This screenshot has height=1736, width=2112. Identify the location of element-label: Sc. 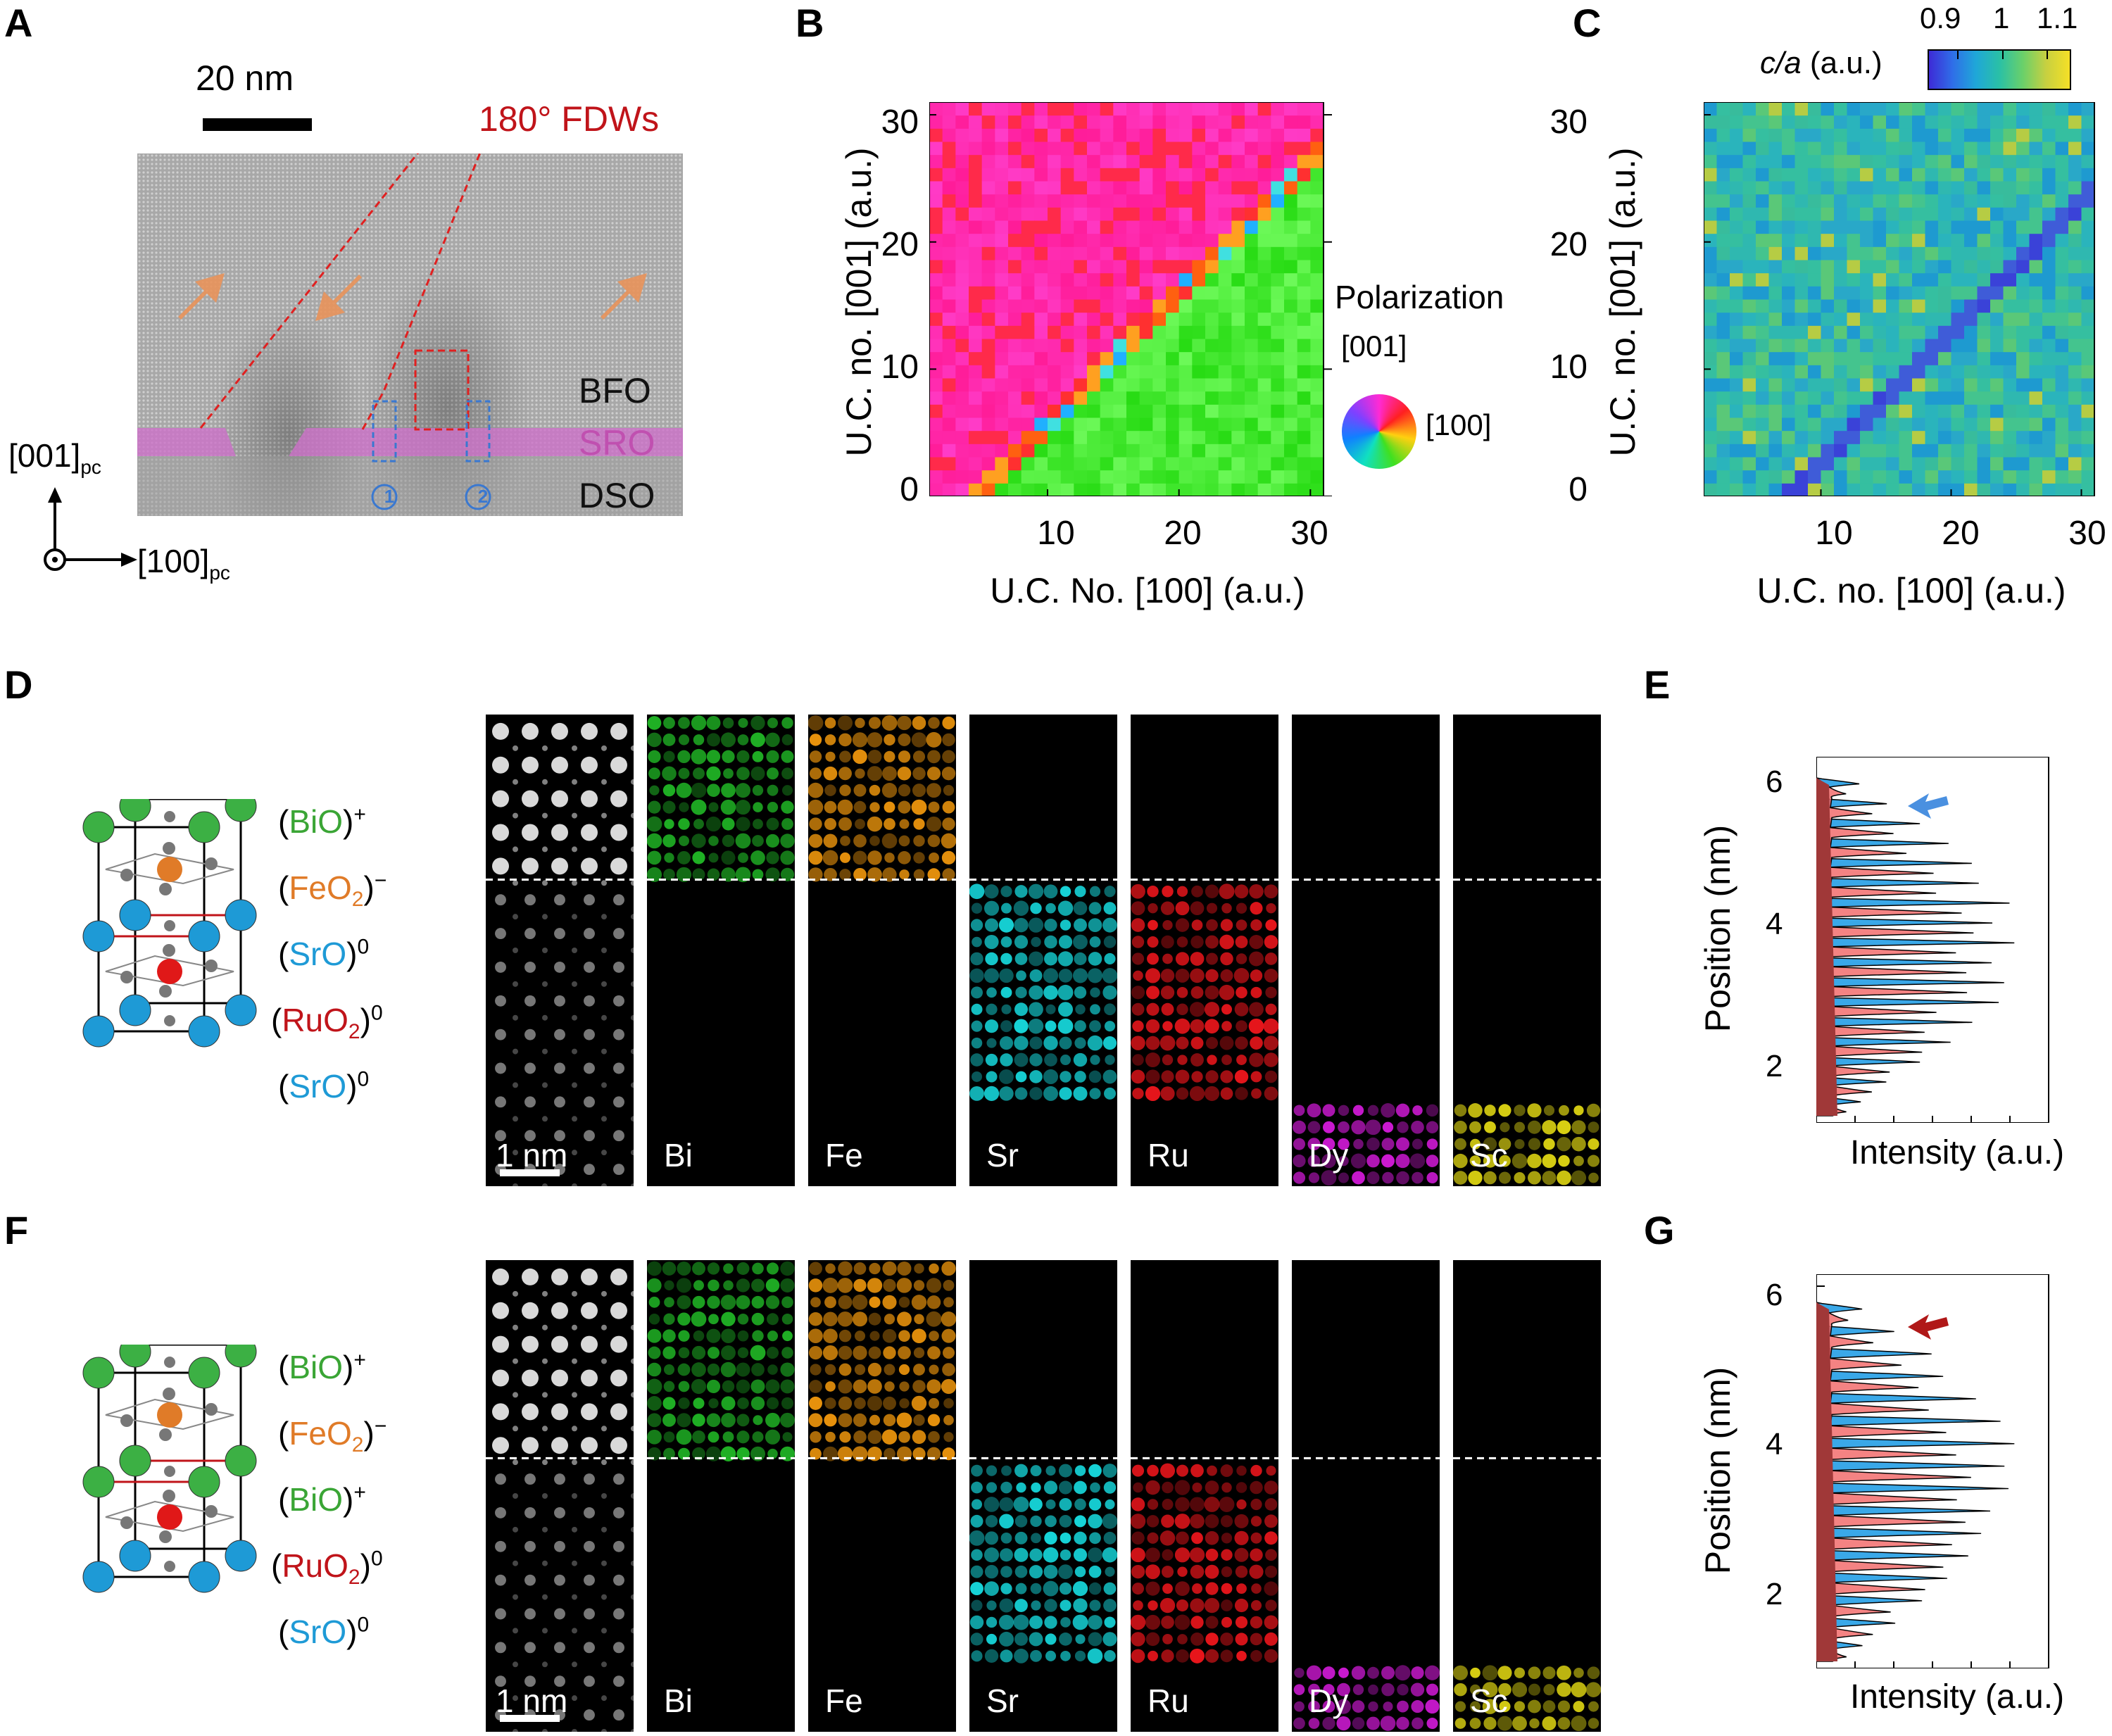
(1489, 1700).